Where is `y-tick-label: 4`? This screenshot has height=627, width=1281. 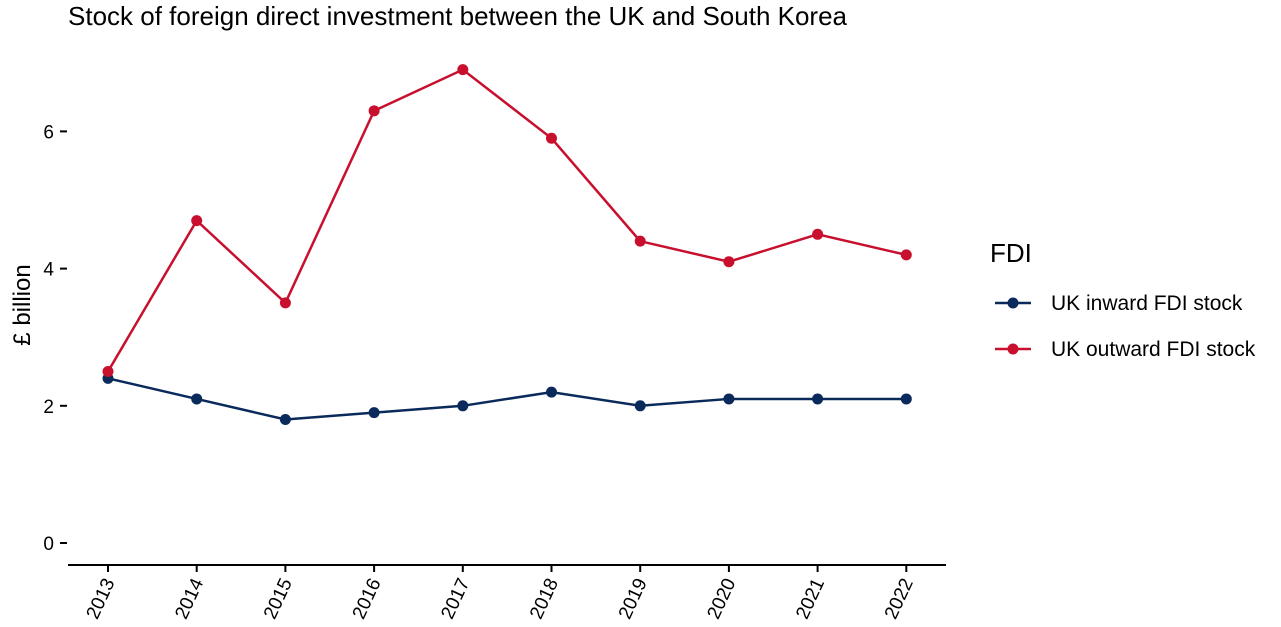
y-tick-label: 4 is located at coordinates (48, 270).